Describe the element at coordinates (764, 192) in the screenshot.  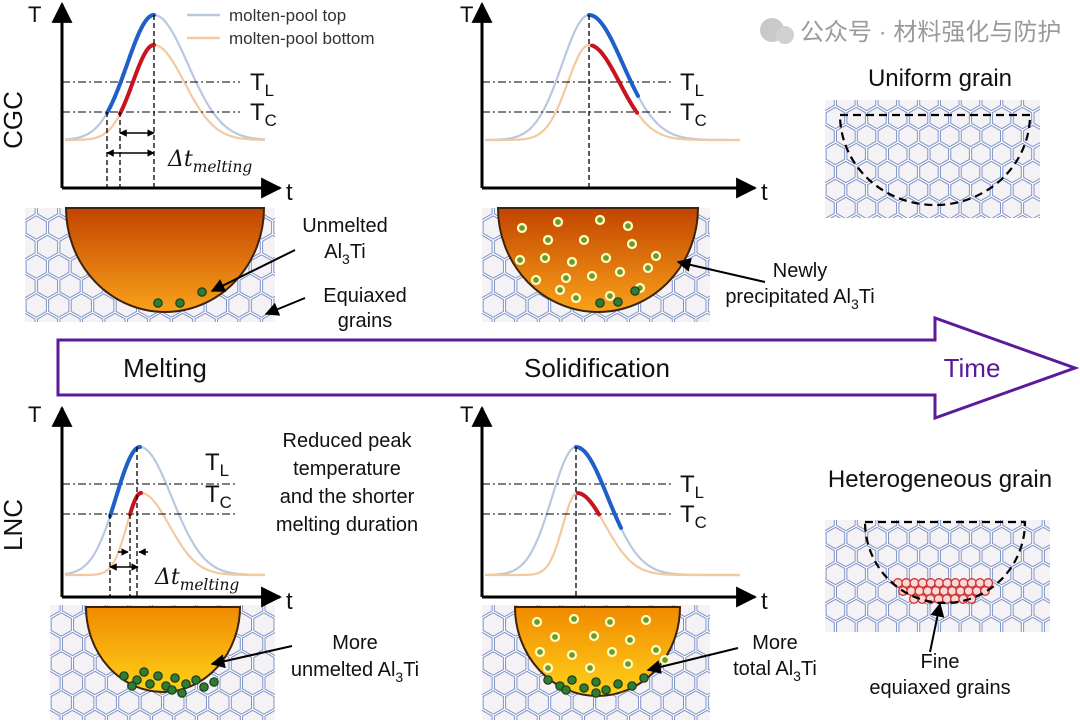
I see `x-axis-label: t` at that location.